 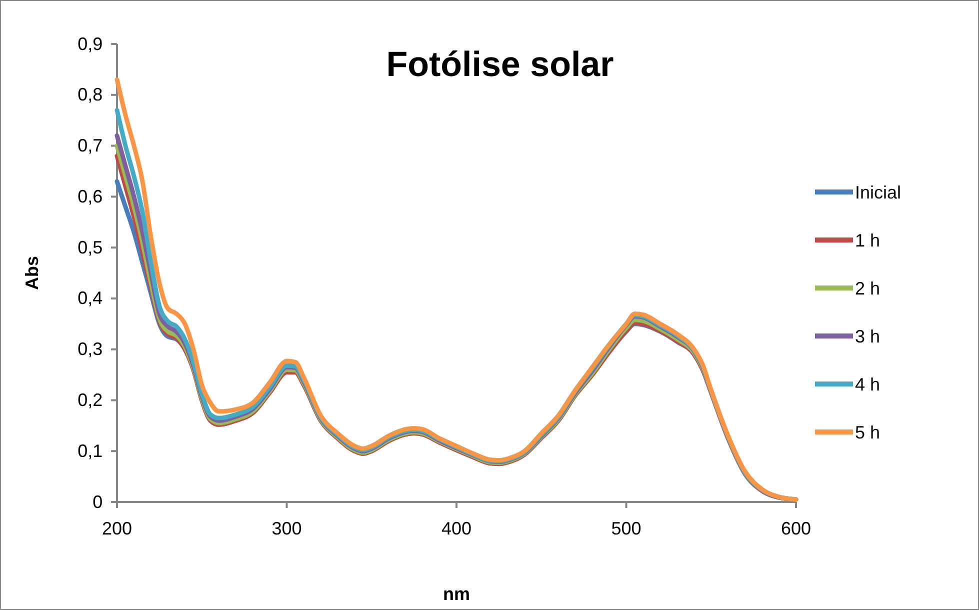 What do you see at coordinates (117, 528) in the screenshot?
I see `x-tick-label: 200` at bounding box center [117, 528].